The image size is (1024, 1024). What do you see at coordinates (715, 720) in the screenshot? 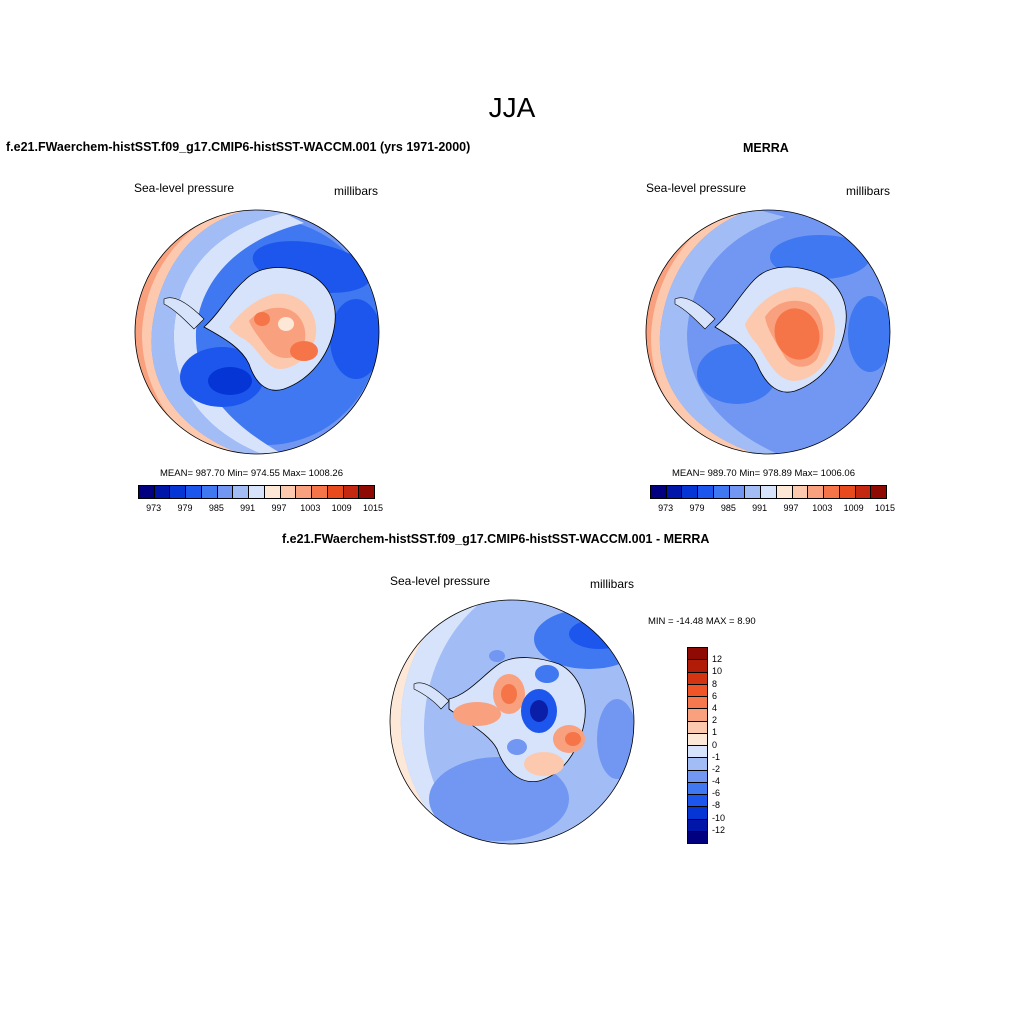
I see `colorbar-tick-label: 2` at bounding box center [715, 720].